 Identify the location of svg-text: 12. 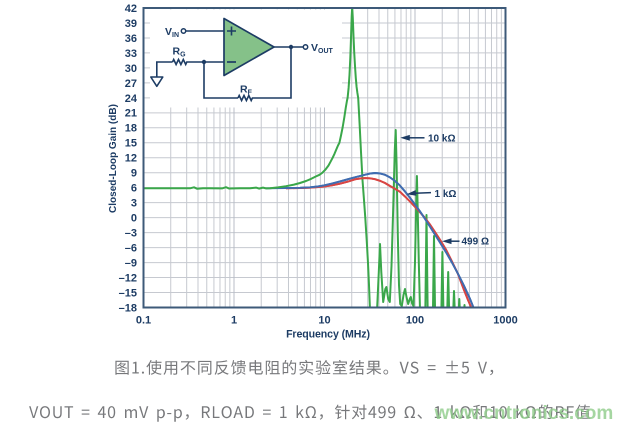
(131, 159).